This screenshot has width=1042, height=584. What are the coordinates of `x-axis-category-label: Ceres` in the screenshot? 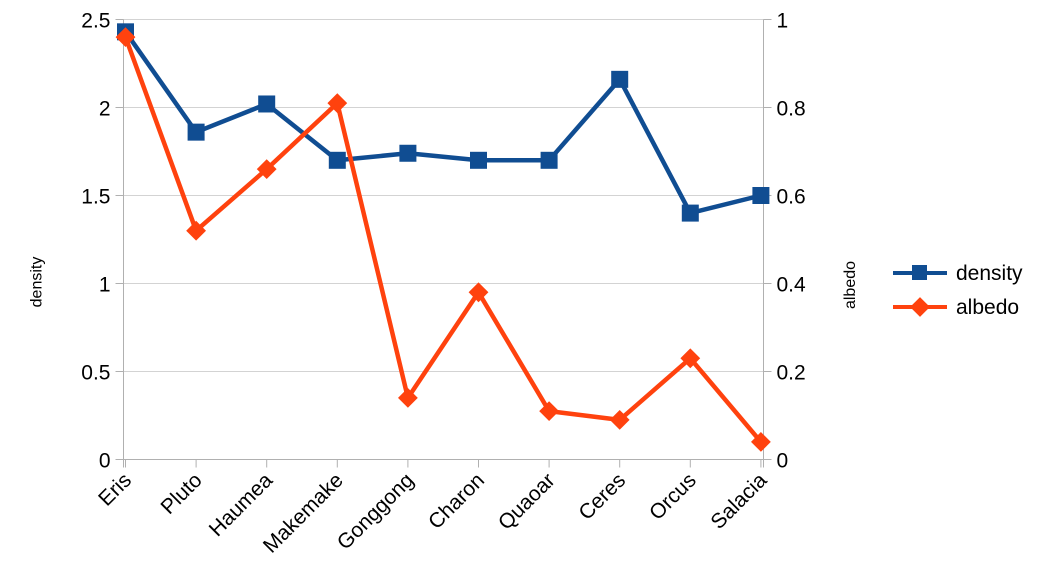 It's located at (602, 497).